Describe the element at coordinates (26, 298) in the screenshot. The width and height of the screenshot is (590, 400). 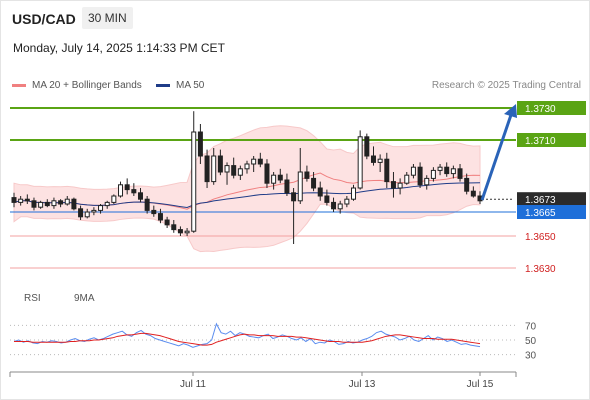
I see `rsi-legend: RSI` at that location.